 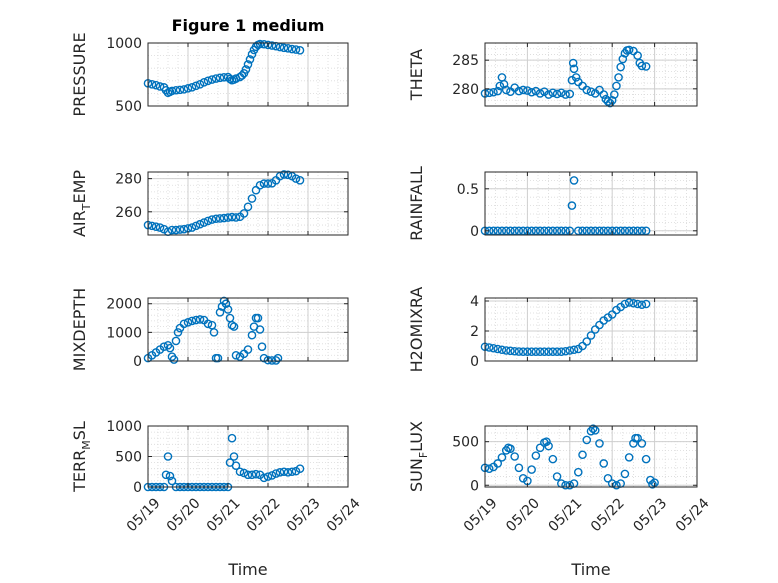 I want to click on y-tick-label: 2000, so click(x=124, y=305).